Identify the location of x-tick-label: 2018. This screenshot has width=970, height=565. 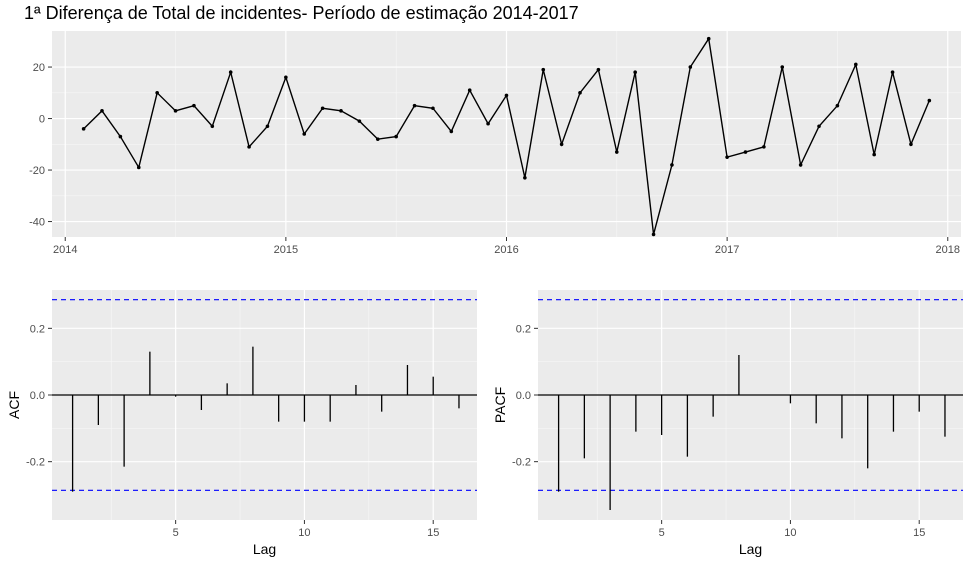
(948, 250).